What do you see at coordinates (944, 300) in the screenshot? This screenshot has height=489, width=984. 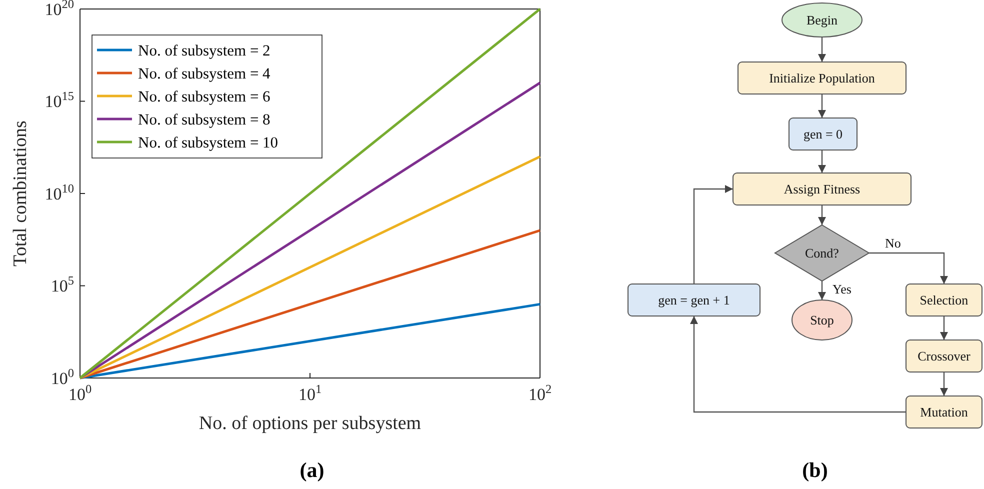 I see `text: Selection` at bounding box center [944, 300].